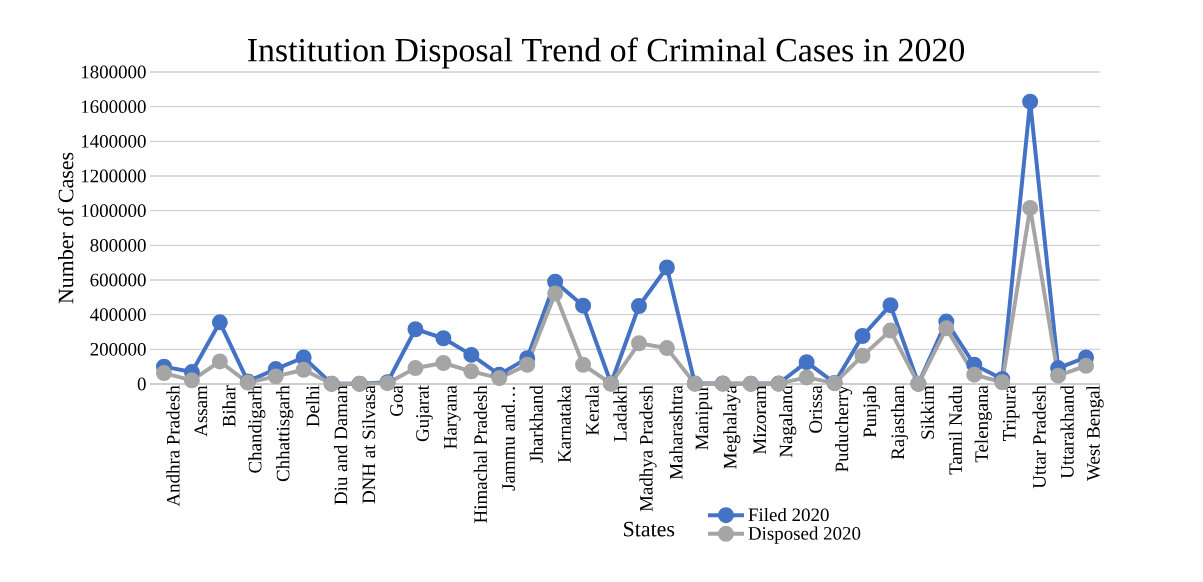 The width and height of the screenshot is (1203, 582). I want to click on x-tick-label: Meghalaya, so click(732, 427).